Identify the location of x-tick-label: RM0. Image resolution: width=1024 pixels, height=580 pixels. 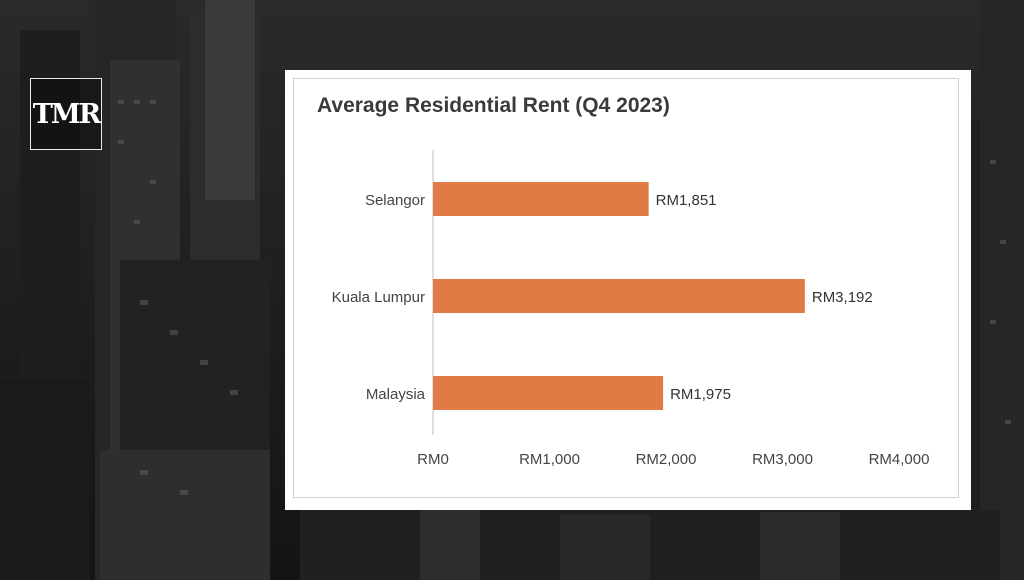
(433, 459).